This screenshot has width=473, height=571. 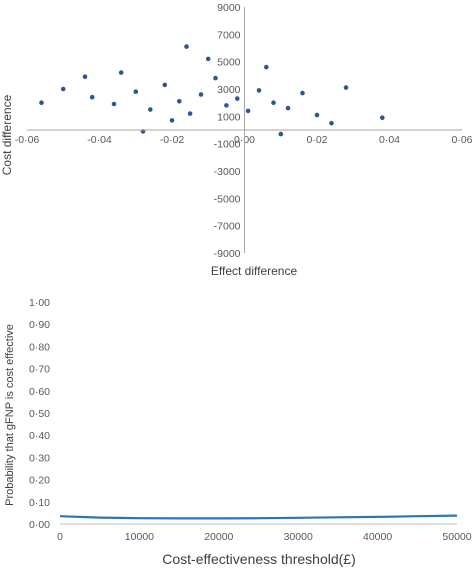 I want to click on y-tick-label: 1·00, so click(x=39, y=303).